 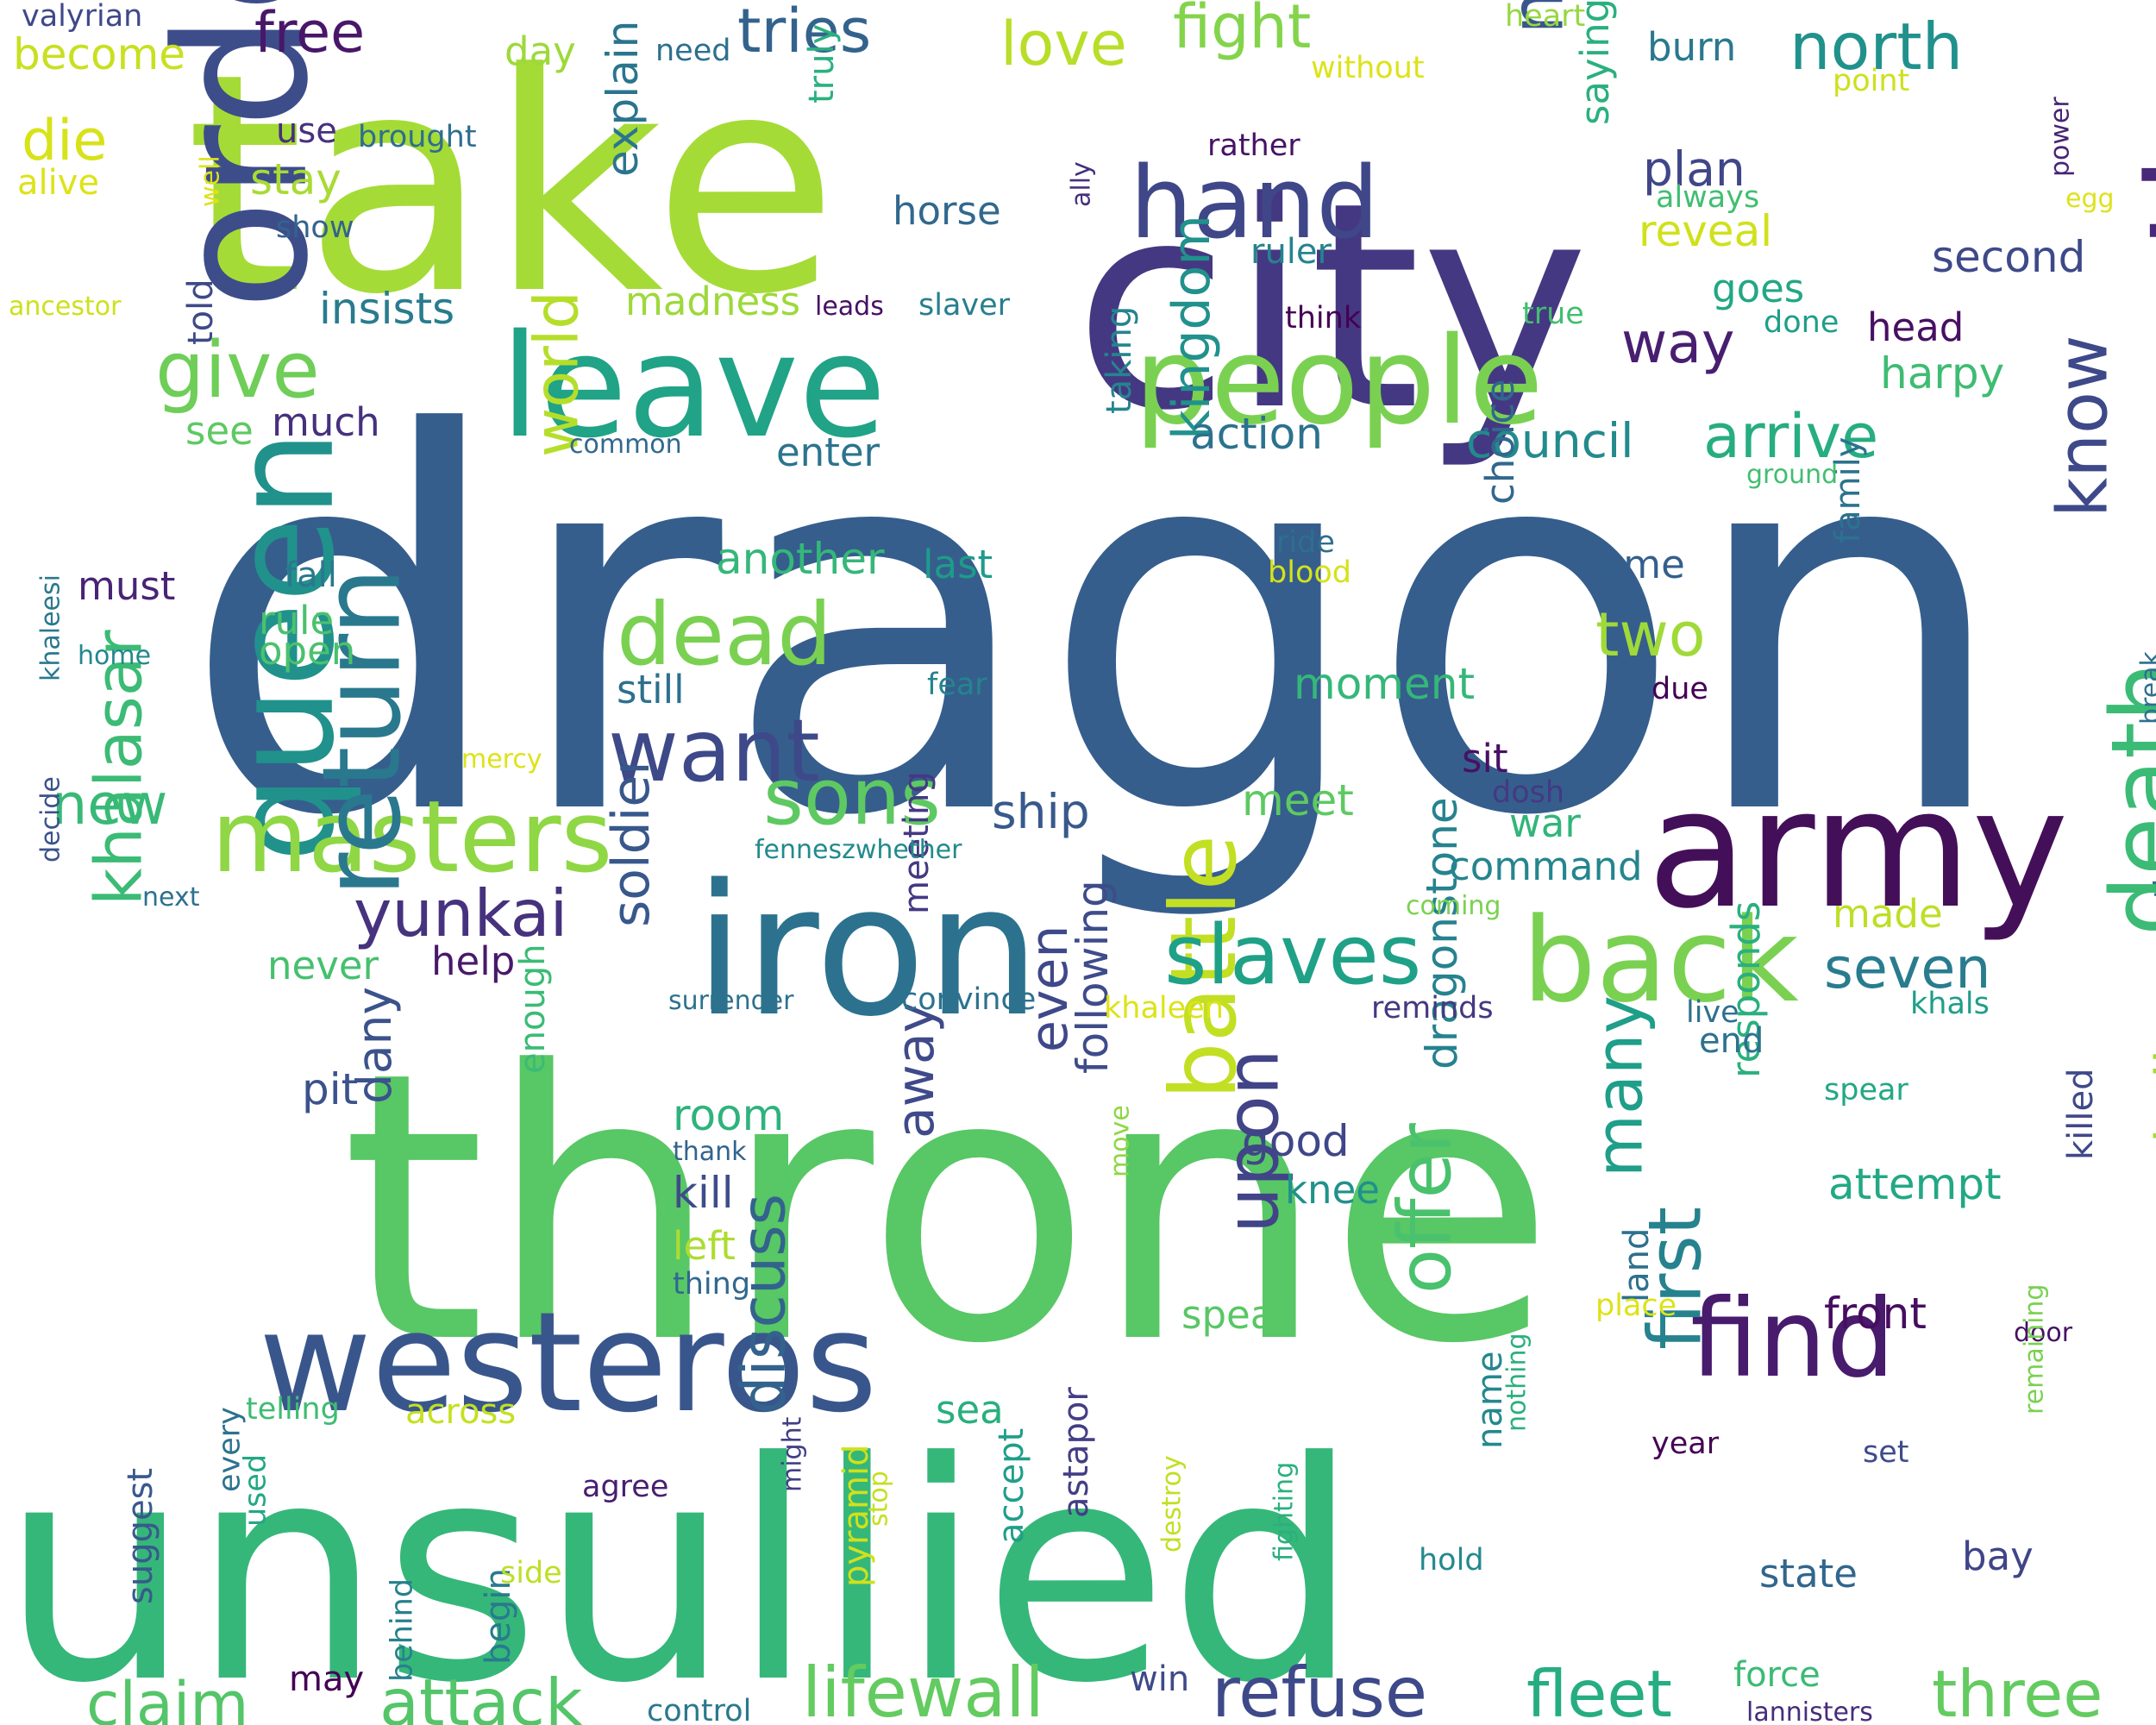 I want to click on cloud-word-room: room, so click(x=728, y=1115).